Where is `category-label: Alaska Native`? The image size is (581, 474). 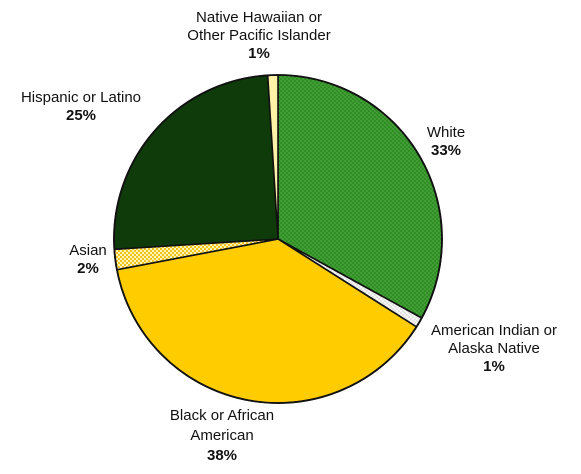 category-label: Alaska Native is located at coordinates (494, 348).